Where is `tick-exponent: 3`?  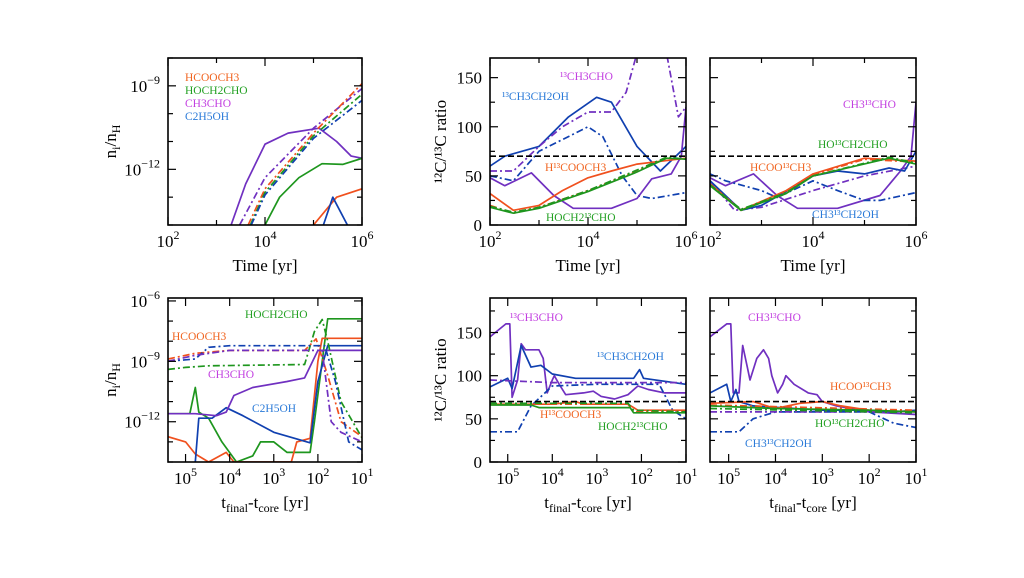
tick-exponent: 3 is located at coordinates (831, 472).